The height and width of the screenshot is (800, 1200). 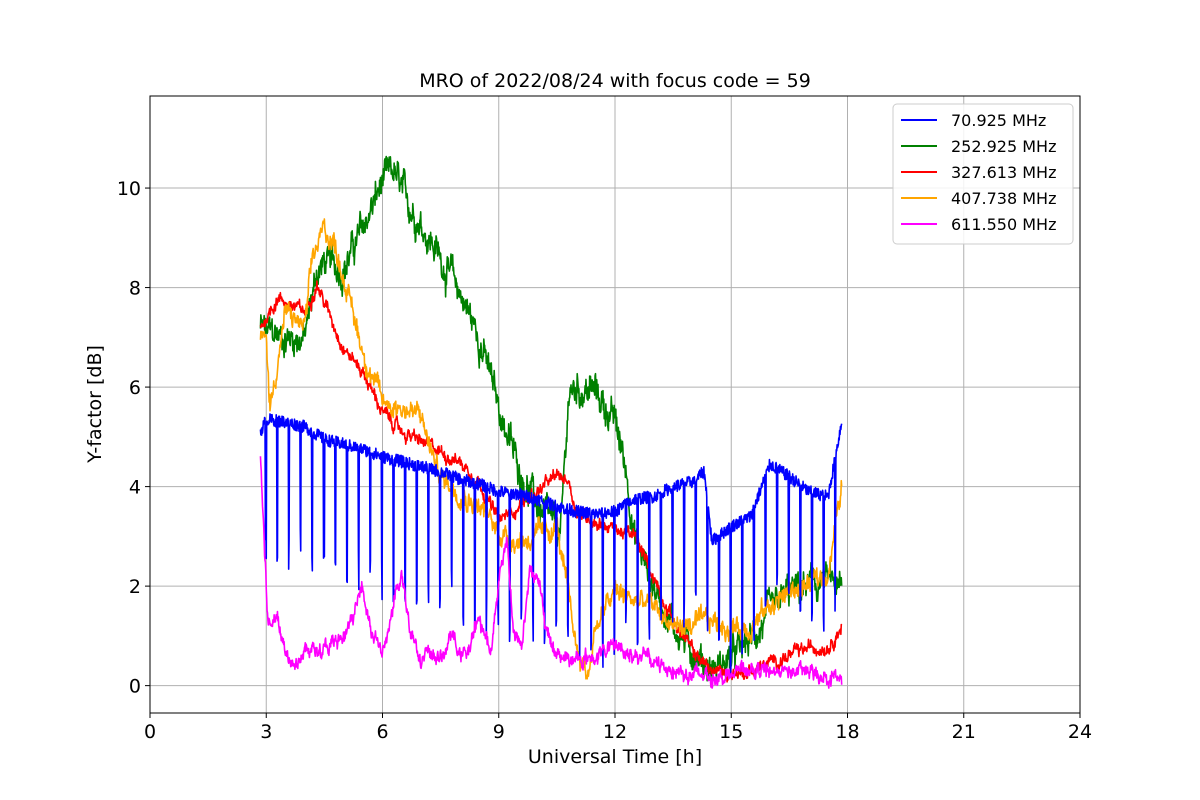 What do you see at coordinates (615, 81) in the screenshot?
I see `chart-title: MRO of 2022/08/24 with focus code = 59` at bounding box center [615, 81].